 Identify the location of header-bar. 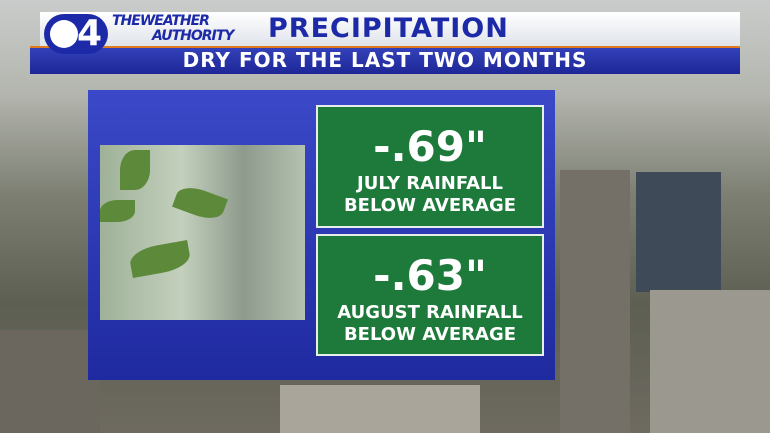
(390, 29).